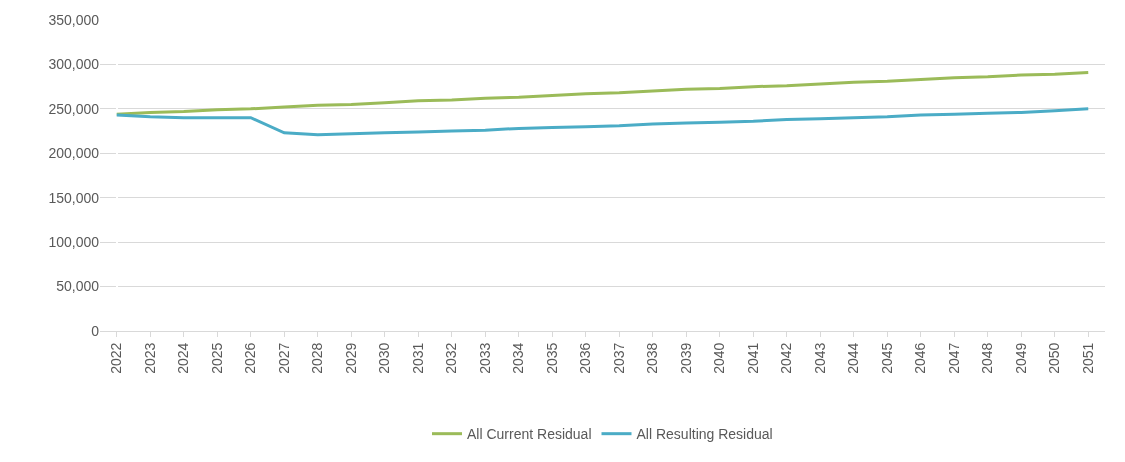 This screenshot has height=462, width=1125. Describe the element at coordinates (74, 242) in the screenshot. I see `y-tick-label: 100,000` at that location.